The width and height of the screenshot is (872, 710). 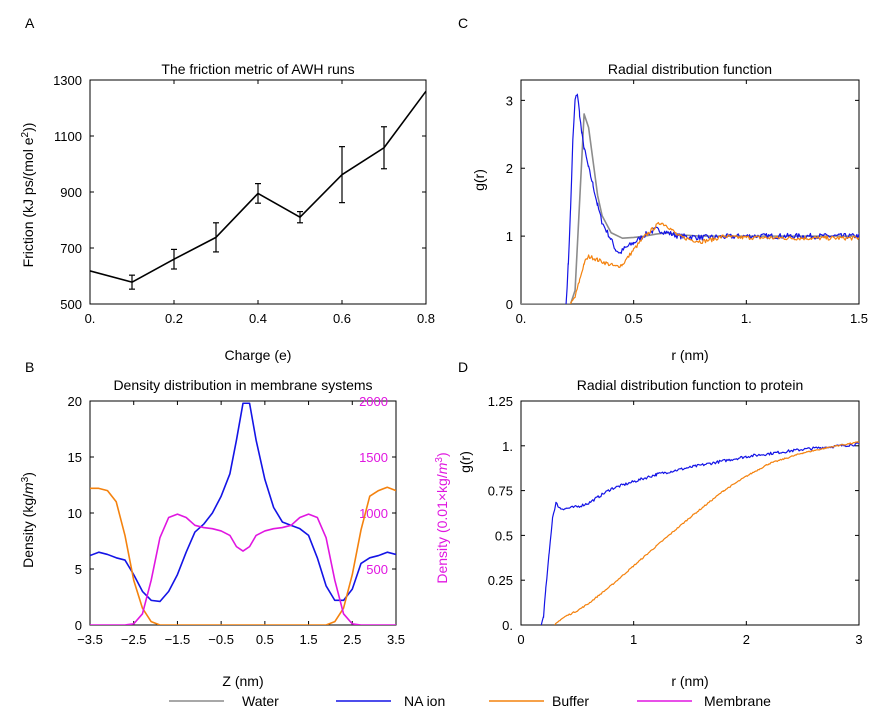 I want to click on chart-c-xtick-label: 1., so click(x=746, y=318).